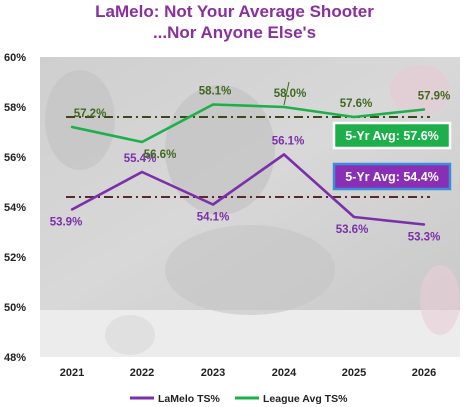 The height and width of the screenshot is (407, 469). Describe the element at coordinates (213, 218) in the screenshot. I see `data-label: 54.1%` at that location.